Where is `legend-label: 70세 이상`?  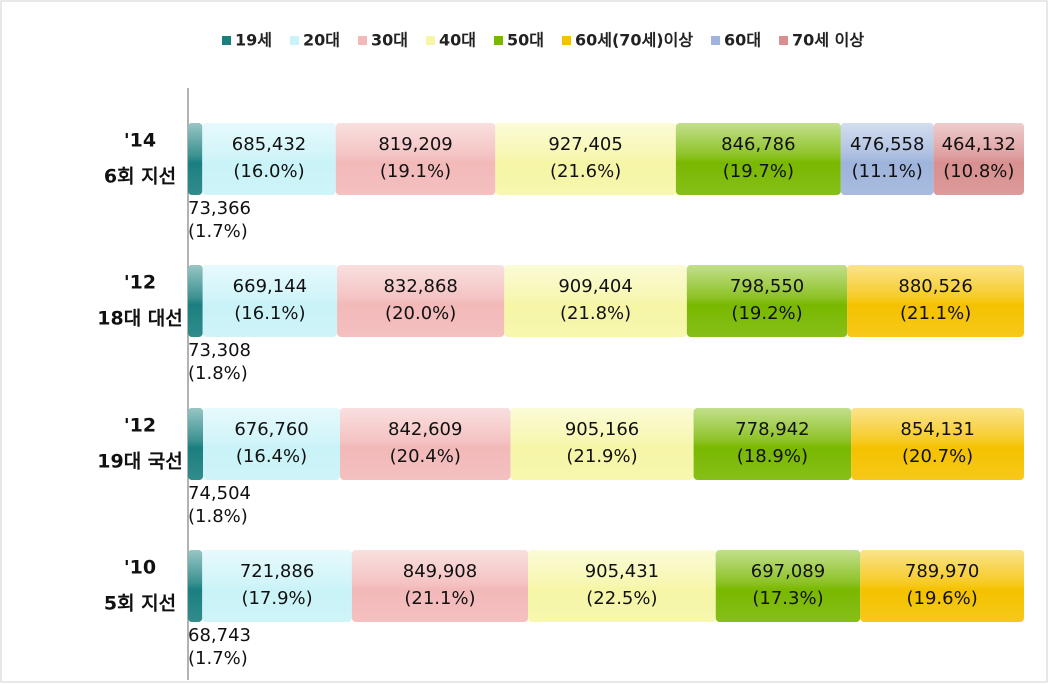 legend-label: 70세 이상 is located at coordinates (828, 40).